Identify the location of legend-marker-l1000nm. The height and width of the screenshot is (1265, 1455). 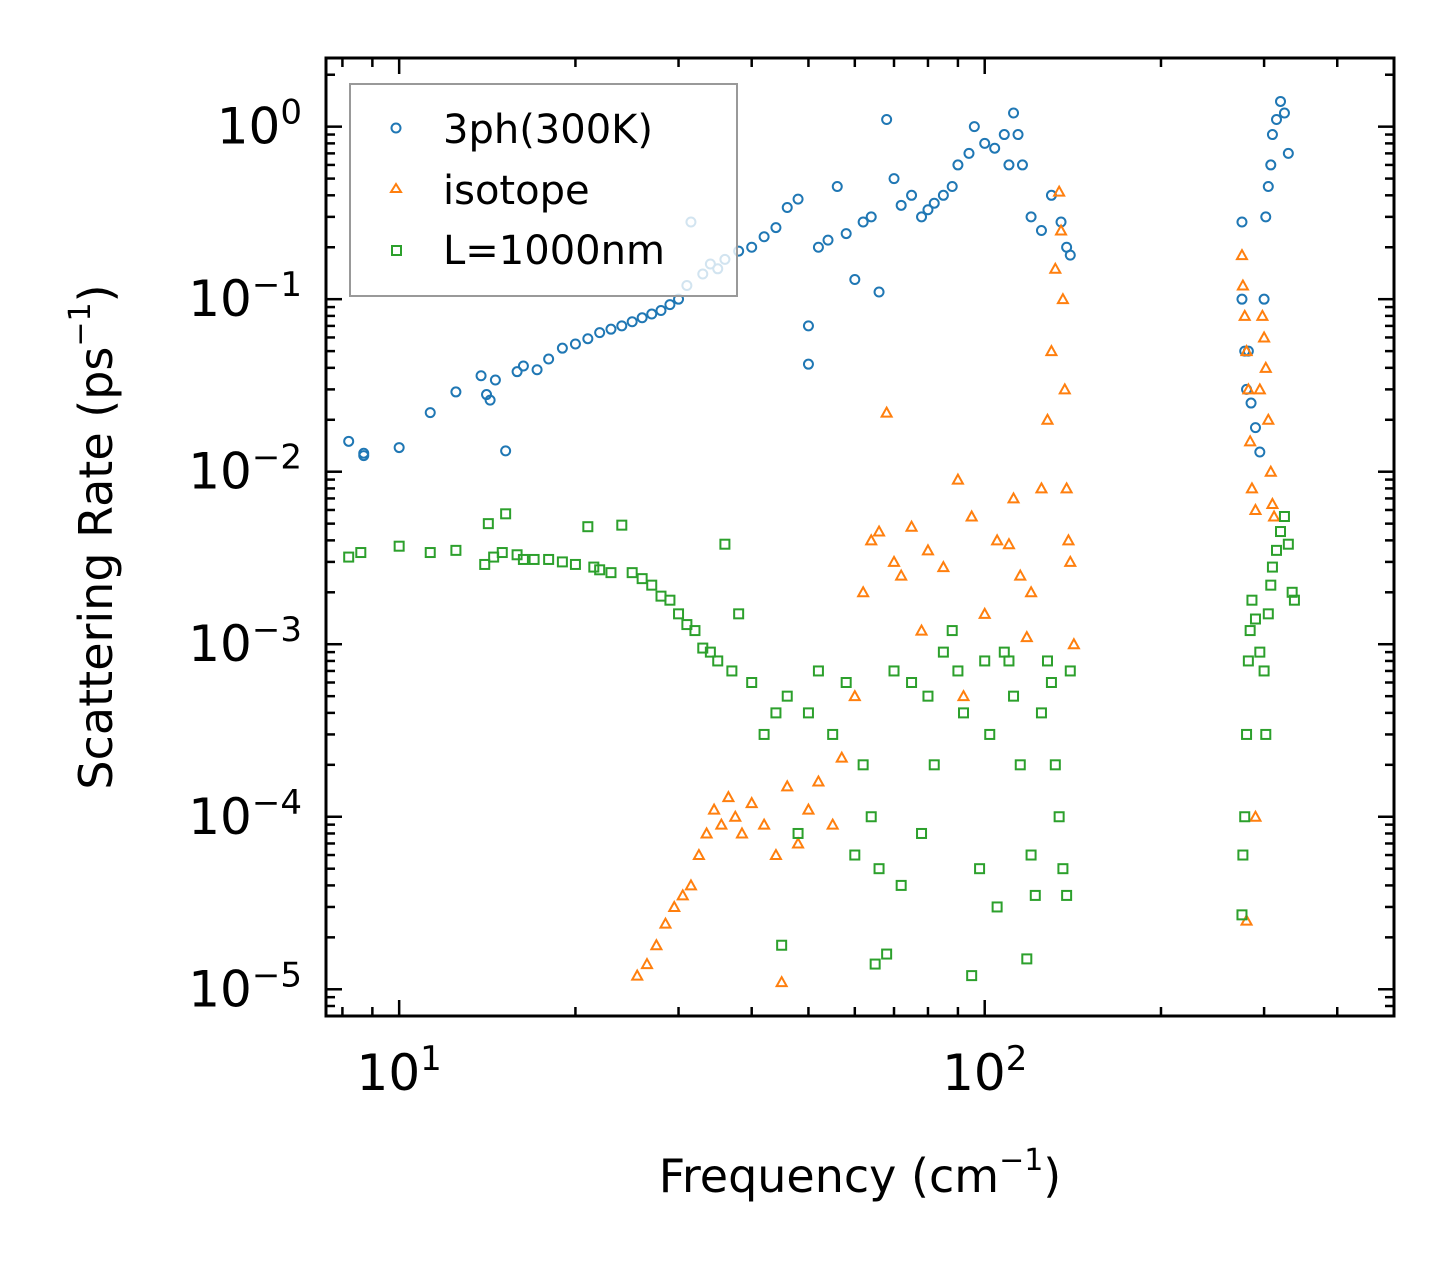
(396, 250).